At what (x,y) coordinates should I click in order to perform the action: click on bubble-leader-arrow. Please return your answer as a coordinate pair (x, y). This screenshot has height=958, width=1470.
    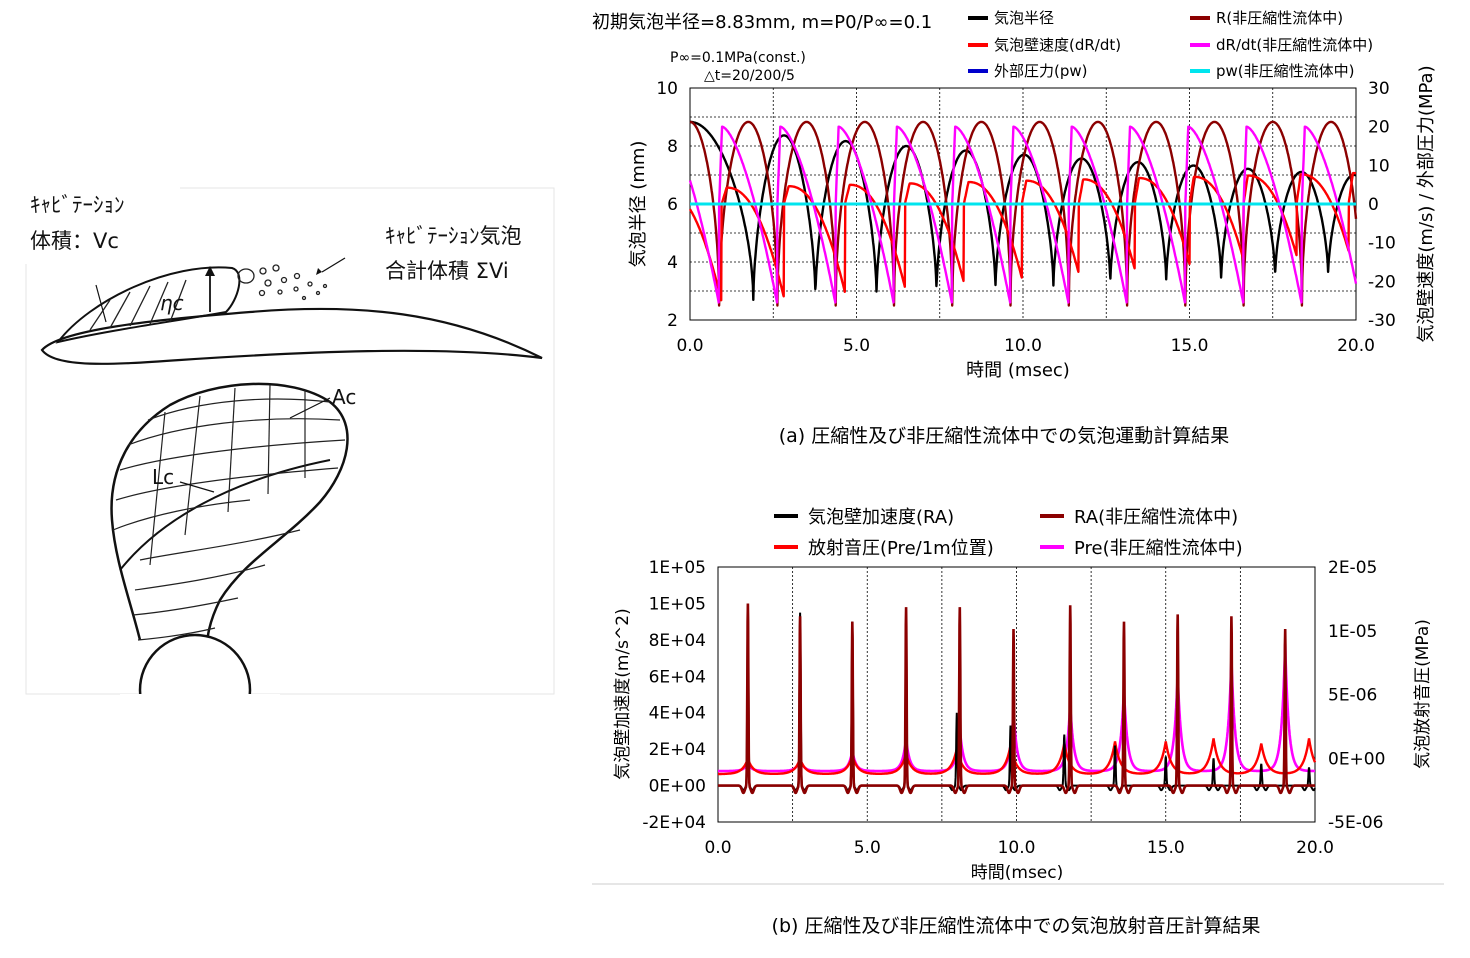
    Looking at the image, I should click on (333, 265).